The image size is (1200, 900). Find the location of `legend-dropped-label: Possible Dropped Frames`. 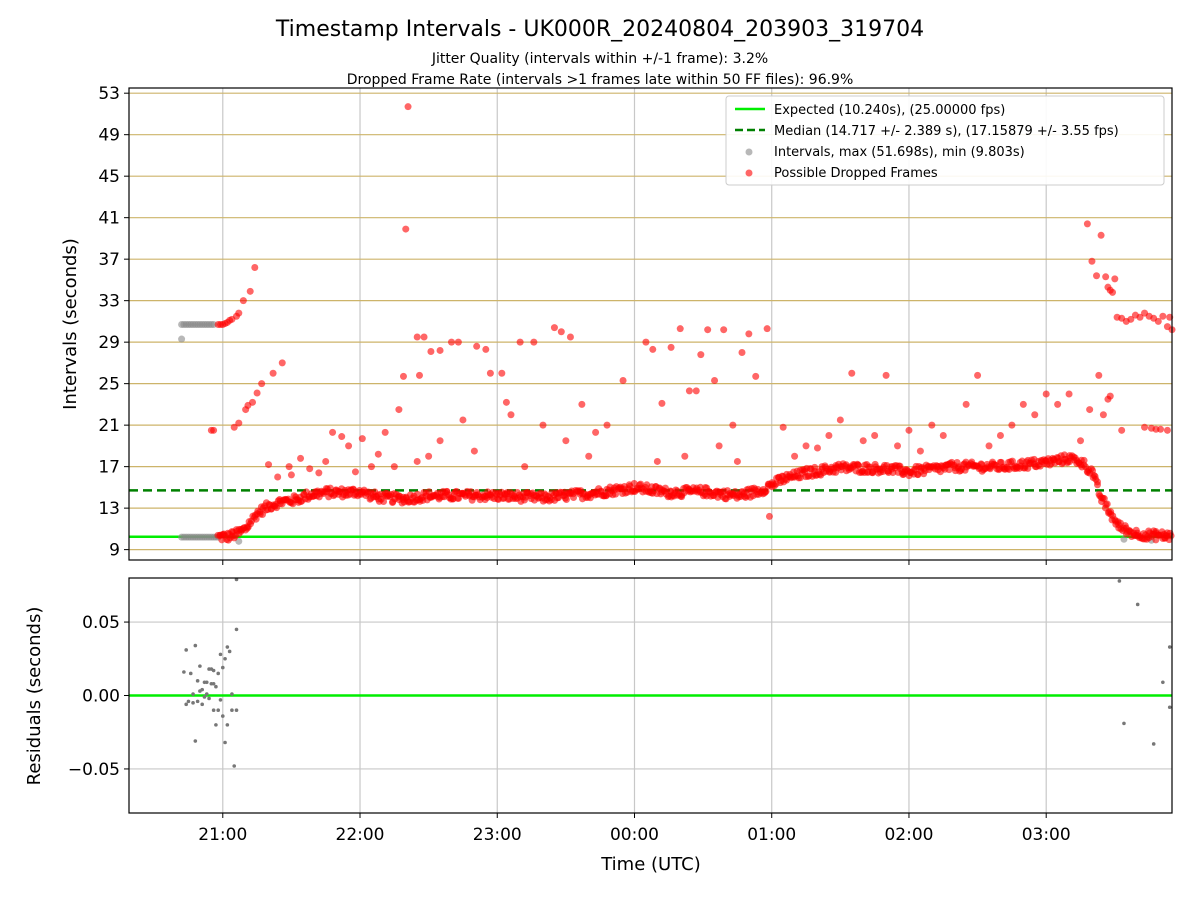

legend-dropped-label: Possible Dropped Frames is located at coordinates (856, 173).